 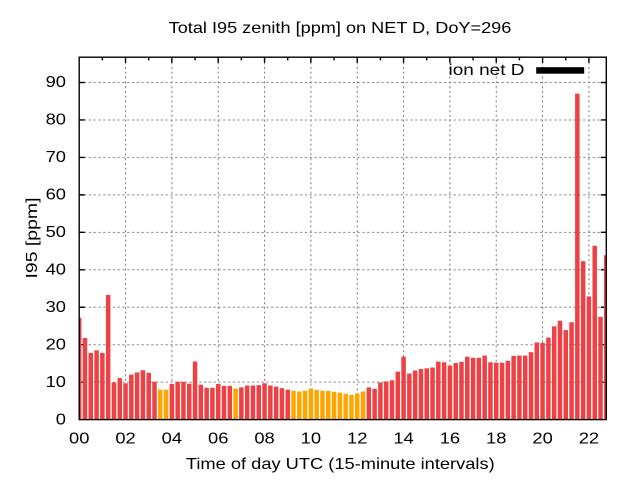 I want to click on svg-text: I95 [ppm], so click(x=32, y=238).